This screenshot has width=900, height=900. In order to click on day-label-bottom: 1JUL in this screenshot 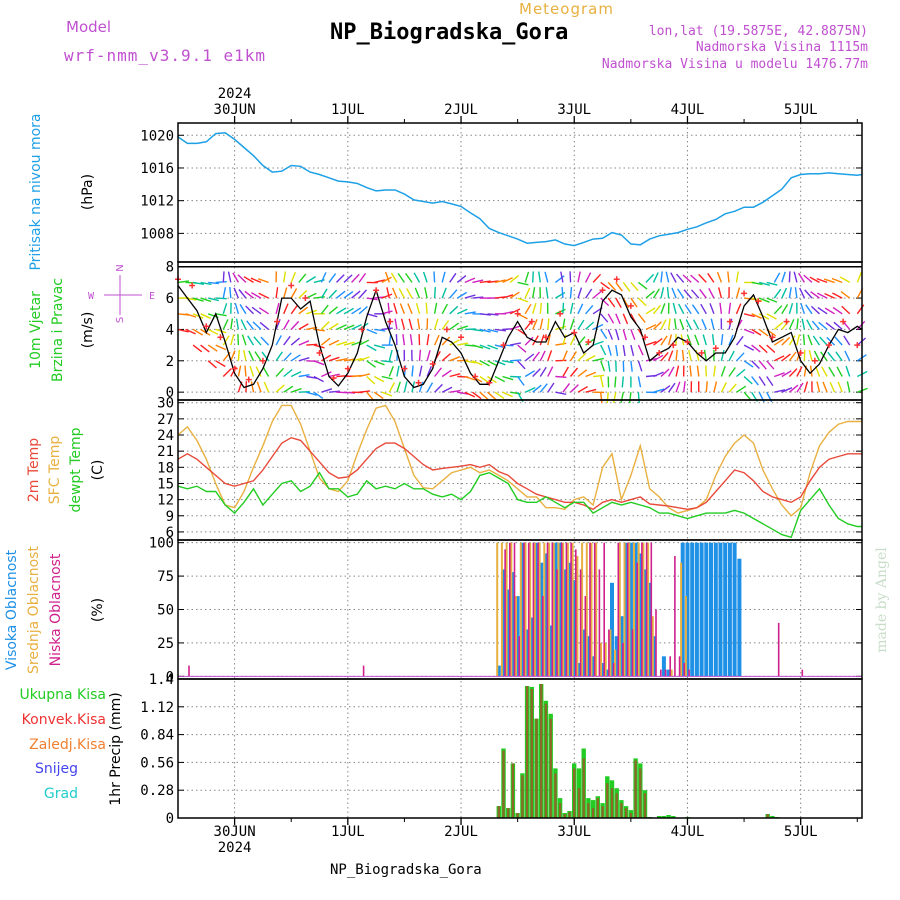, I will do `click(348, 832)`.